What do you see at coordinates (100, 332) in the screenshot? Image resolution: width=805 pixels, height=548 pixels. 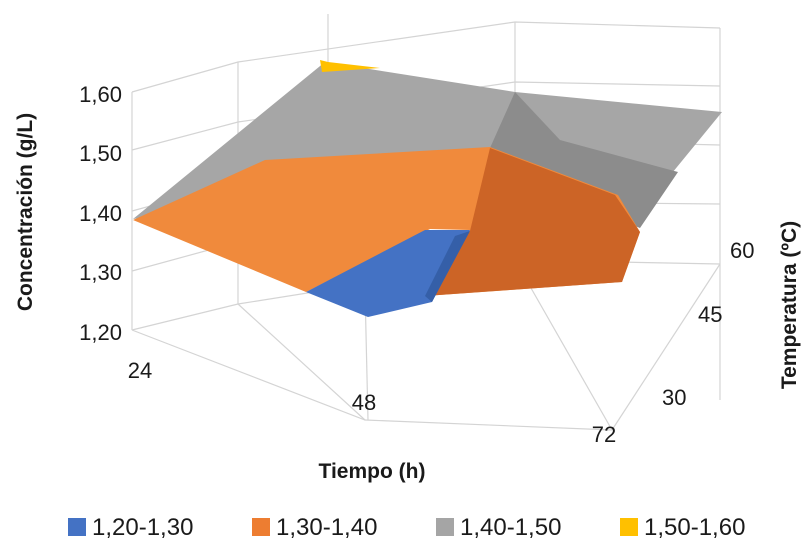 I see `z-tick-label: 1,20` at bounding box center [100, 332].